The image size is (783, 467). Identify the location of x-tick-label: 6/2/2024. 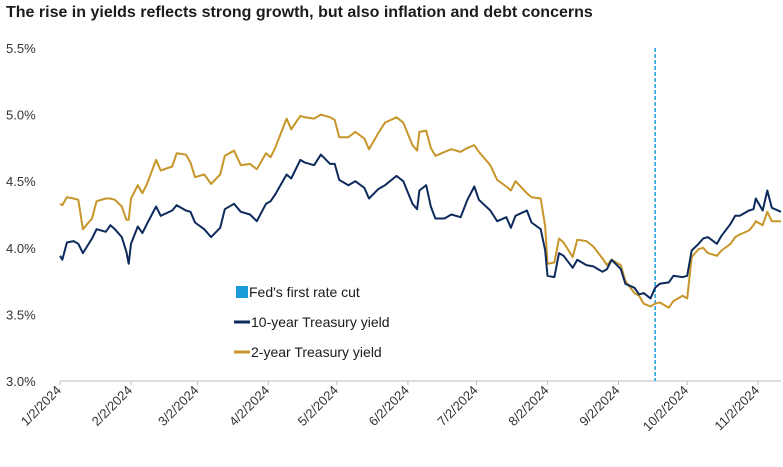
(389, 406).